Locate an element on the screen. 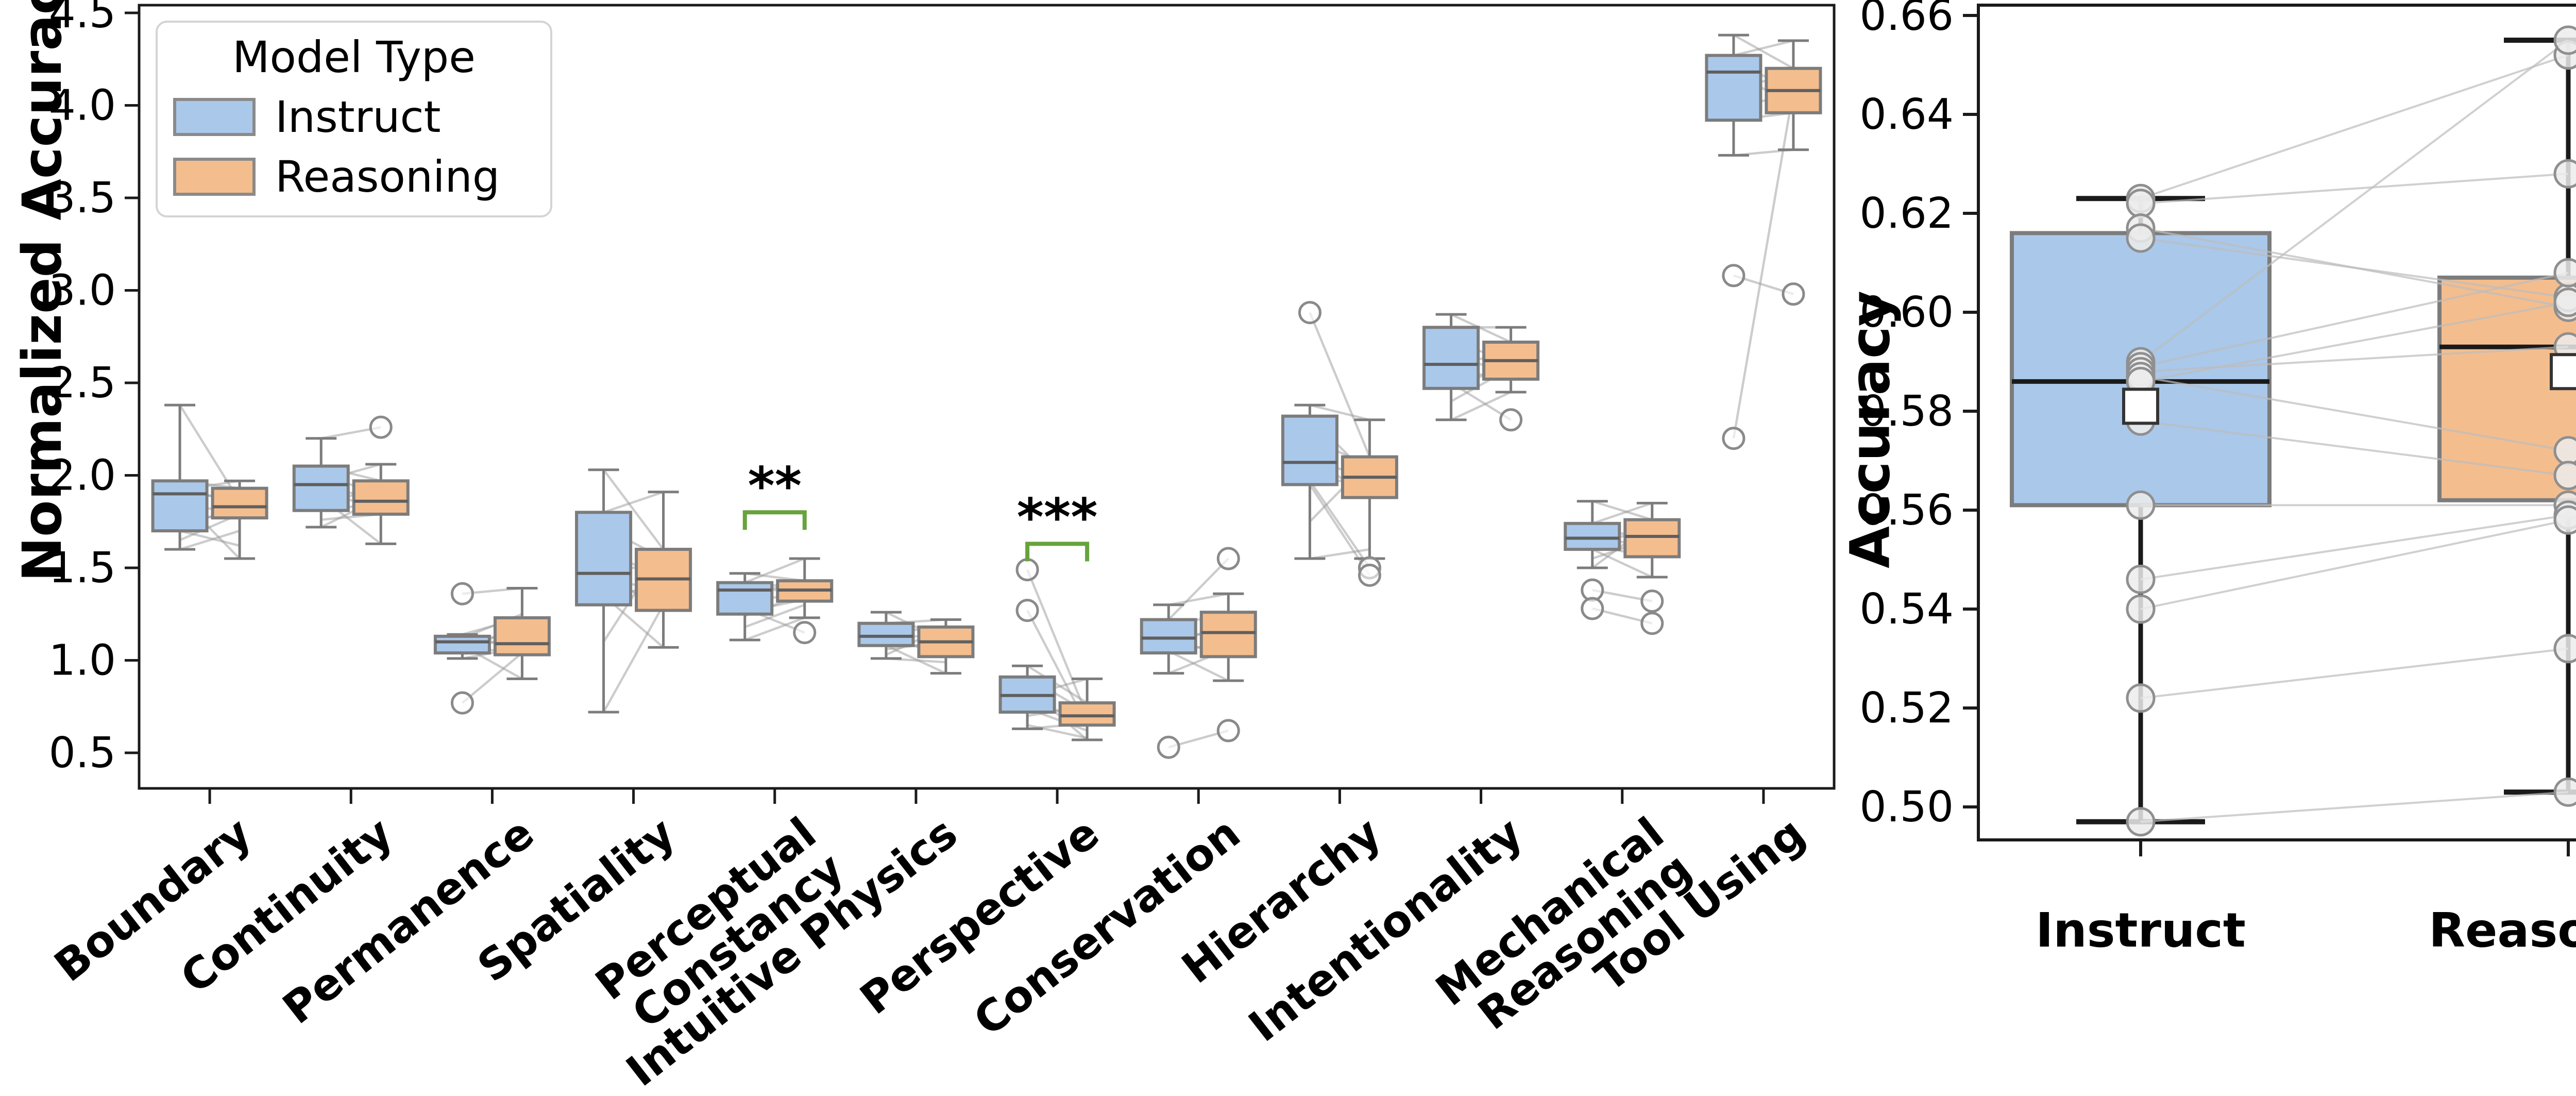 The image size is (2576, 1096). instruct-swatch-icon is located at coordinates (214, 117).